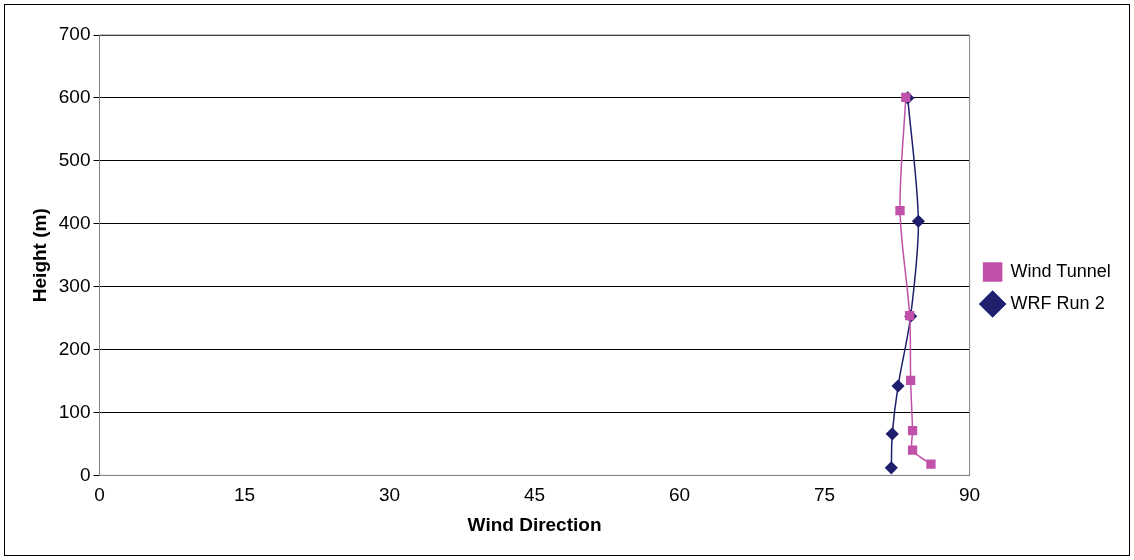  What do you see at coordinates (534, 495) in the screenshot?
I see `x-tick-label: 45` at bounding box center [534, 495].